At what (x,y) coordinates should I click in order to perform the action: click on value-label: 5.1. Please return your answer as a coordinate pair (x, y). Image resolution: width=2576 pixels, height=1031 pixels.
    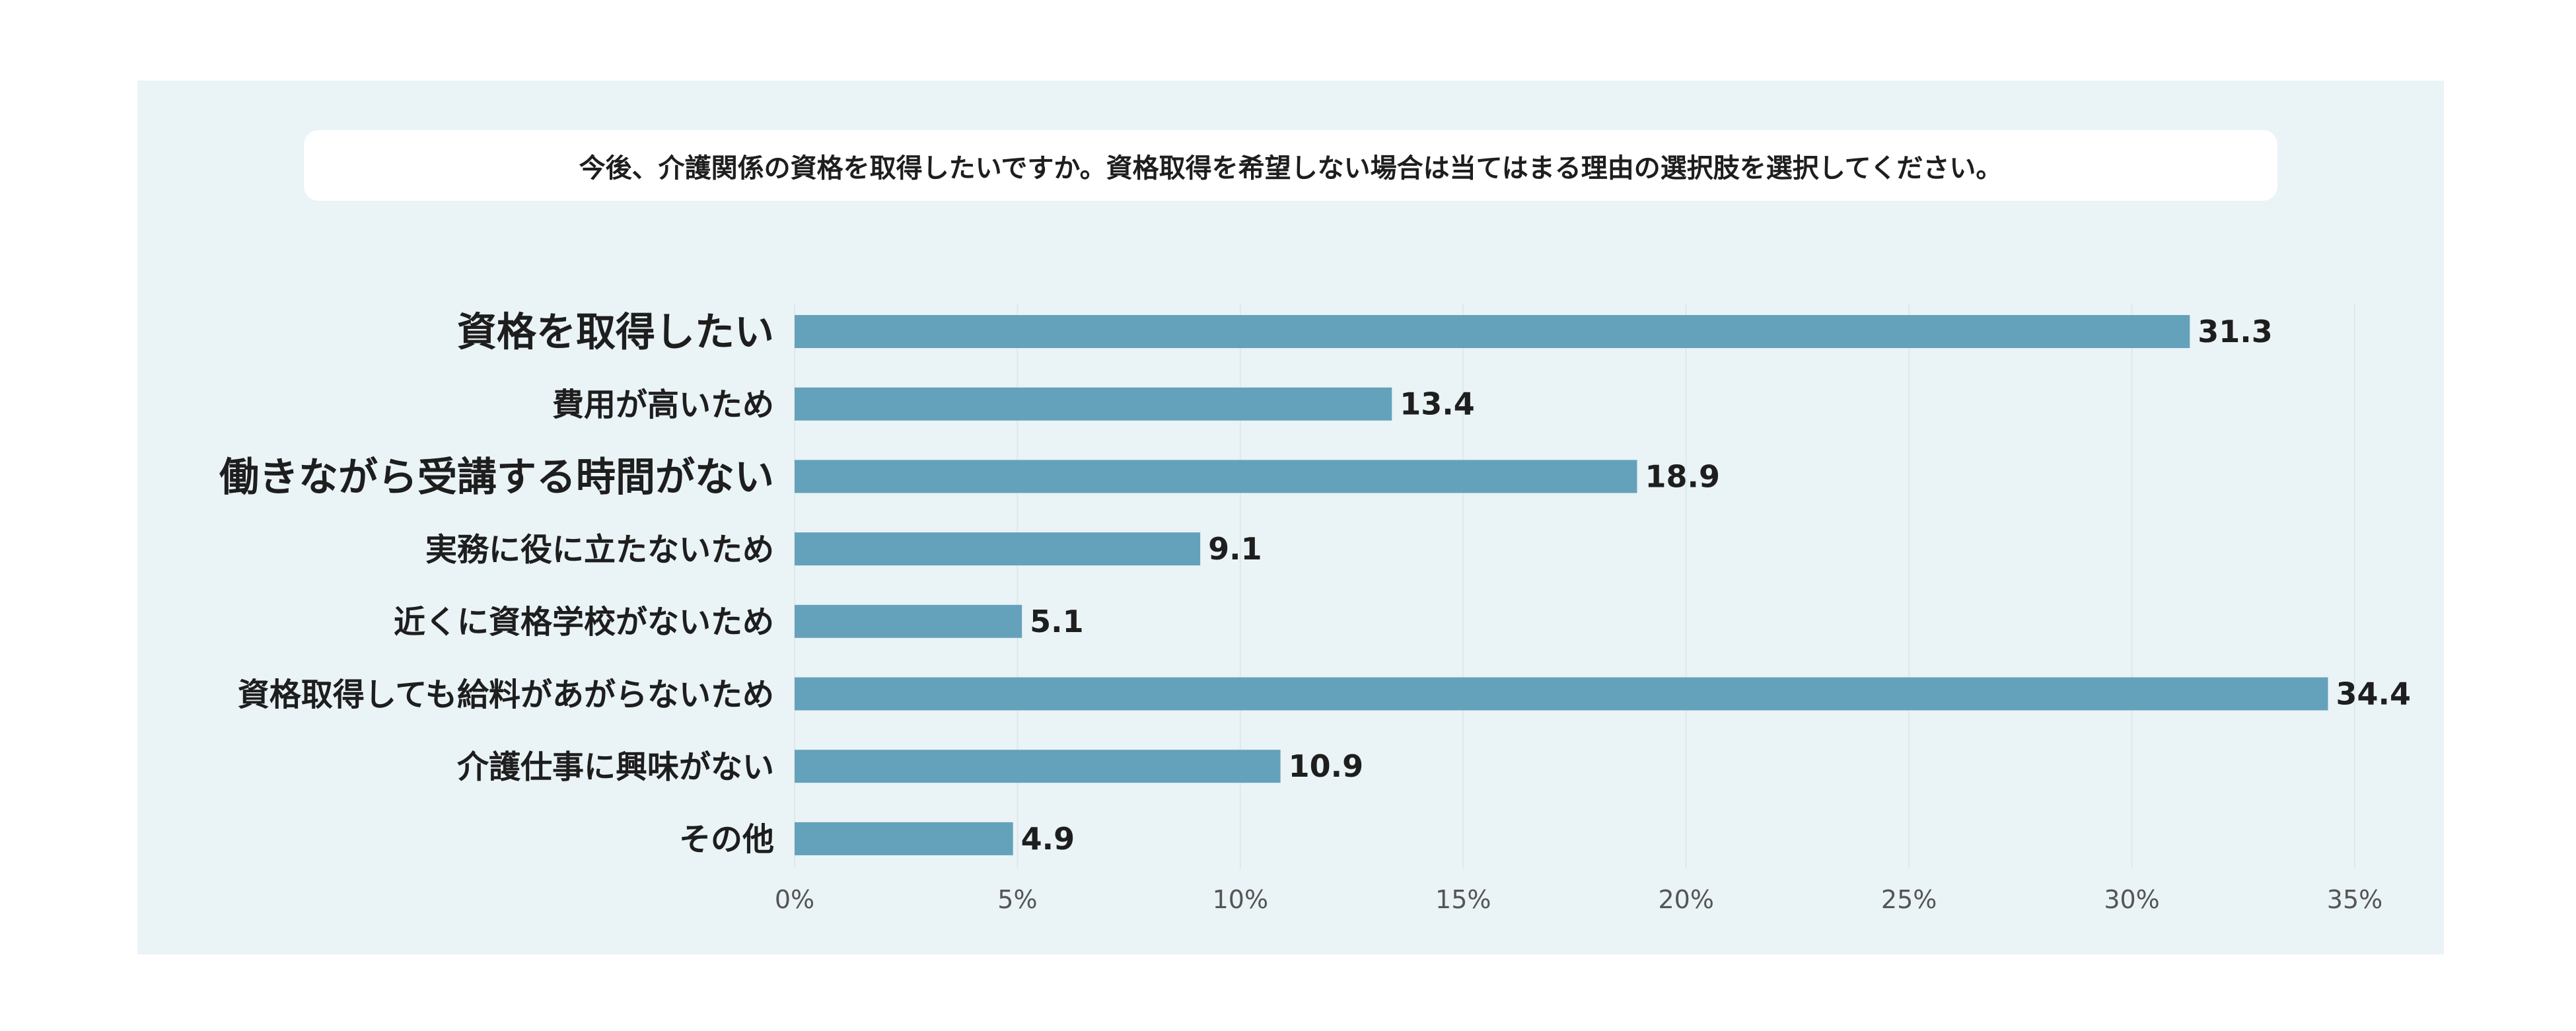
    Looking at the image, I should click on (1057, 621).